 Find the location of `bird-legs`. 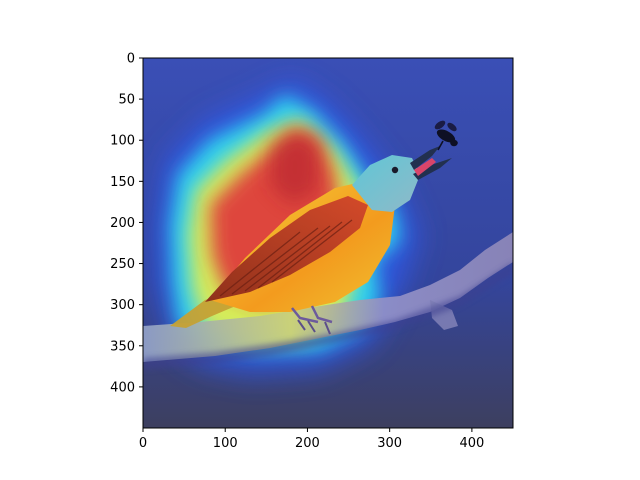

bird-legs is located at coordinates (312, 314).